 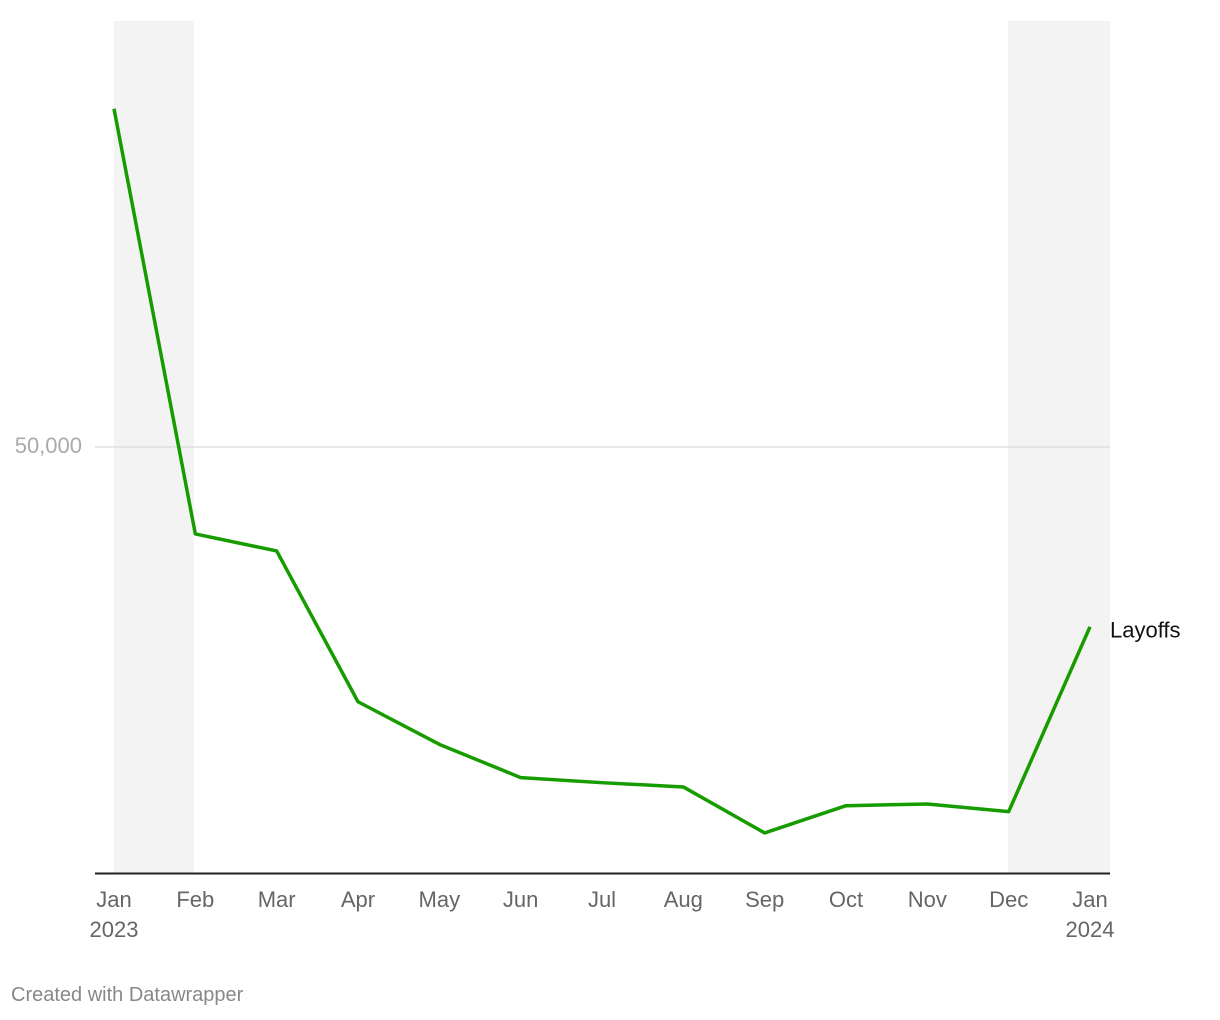 I want to click on footer: Created with Datawrapper, so click(x=127, y=995).